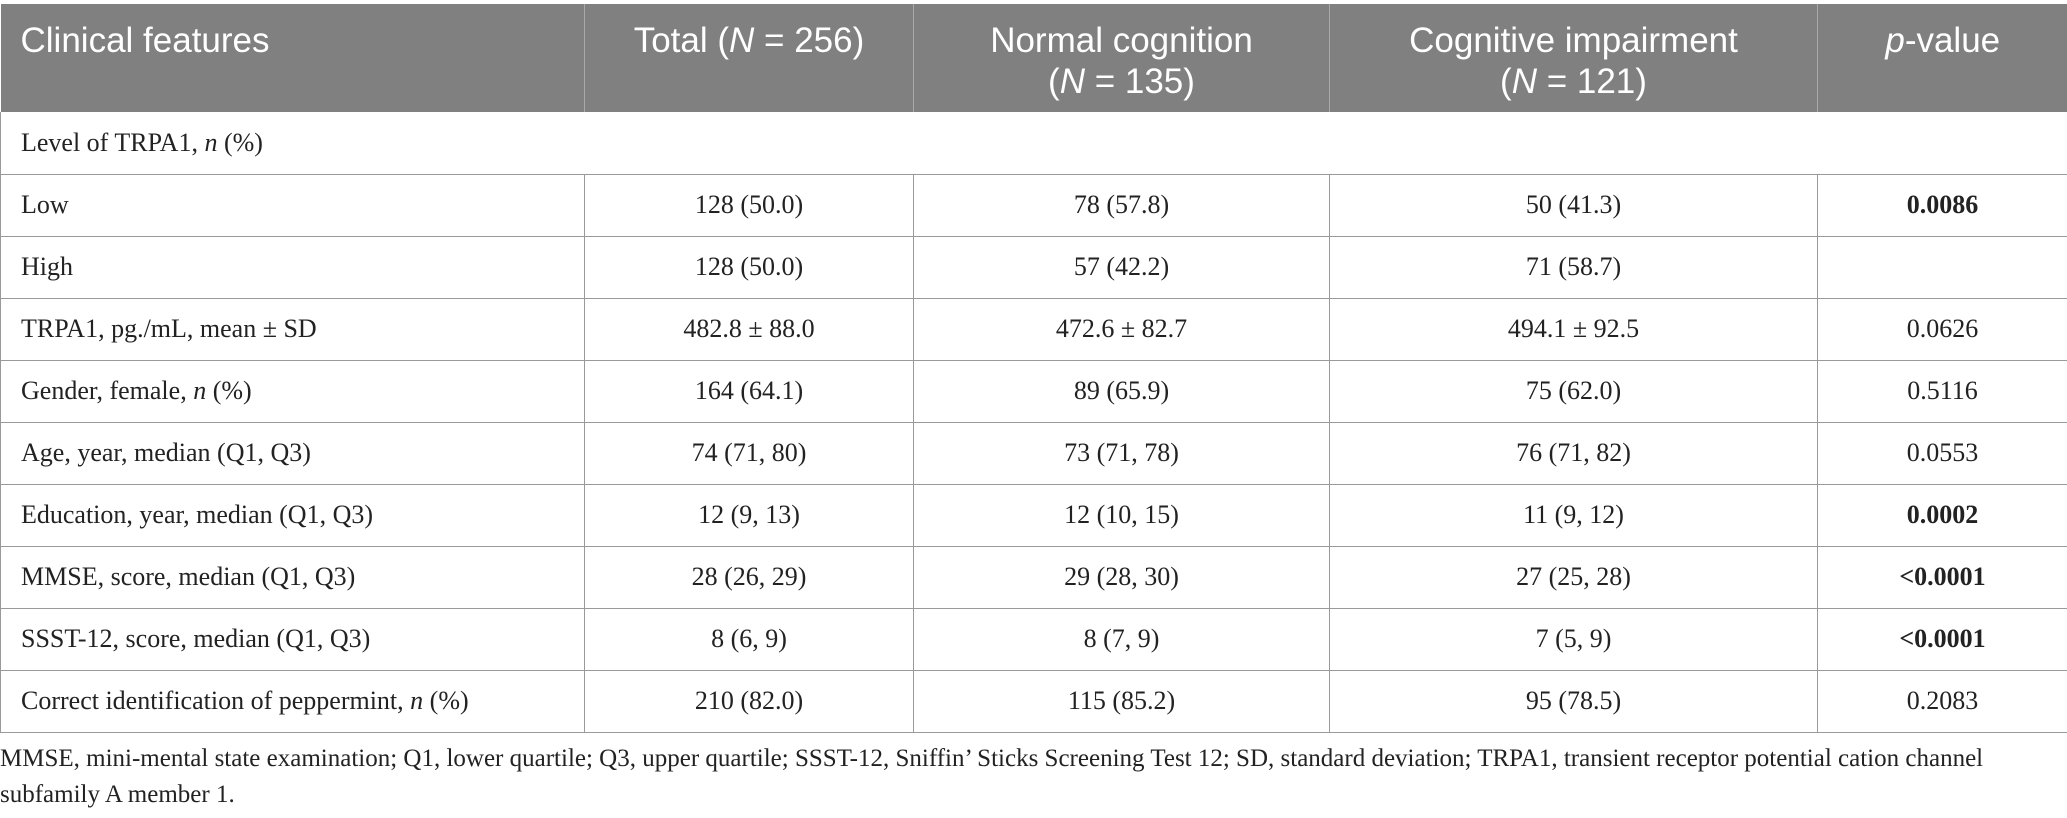  Describe the element at coordinates (1573, 267) in the screenshot. I see `cell-impaired: 71 (58.7)` at that location.